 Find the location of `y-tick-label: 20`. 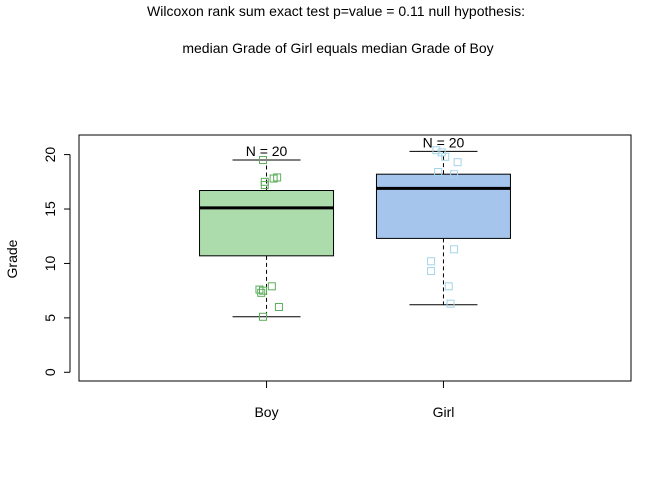

y-tick-label: 20 is located at coordinates (50, 155).